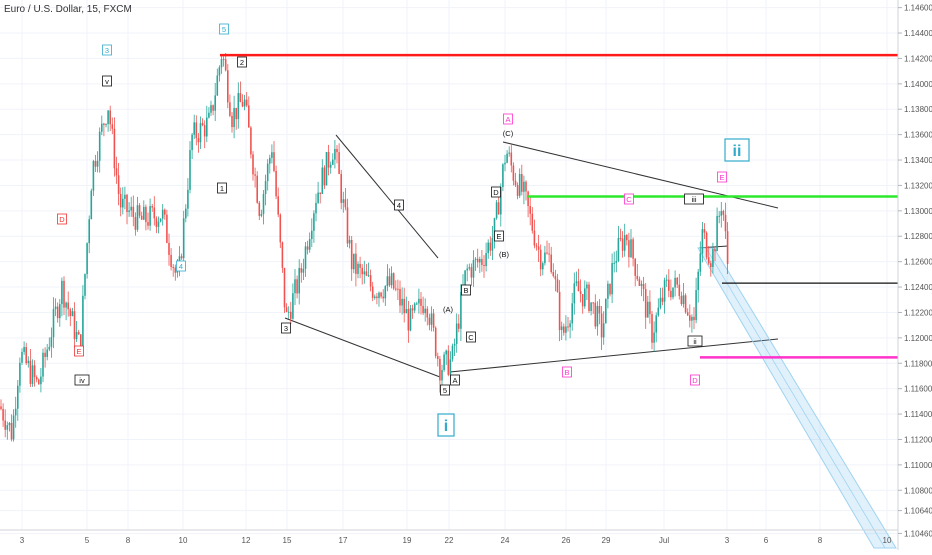 Image resolution: width=932 pixels, height=555 pixels. Describe the element at coordinates (449, 540) in the screenshot. I see `x-tick-label: 22` at that location.